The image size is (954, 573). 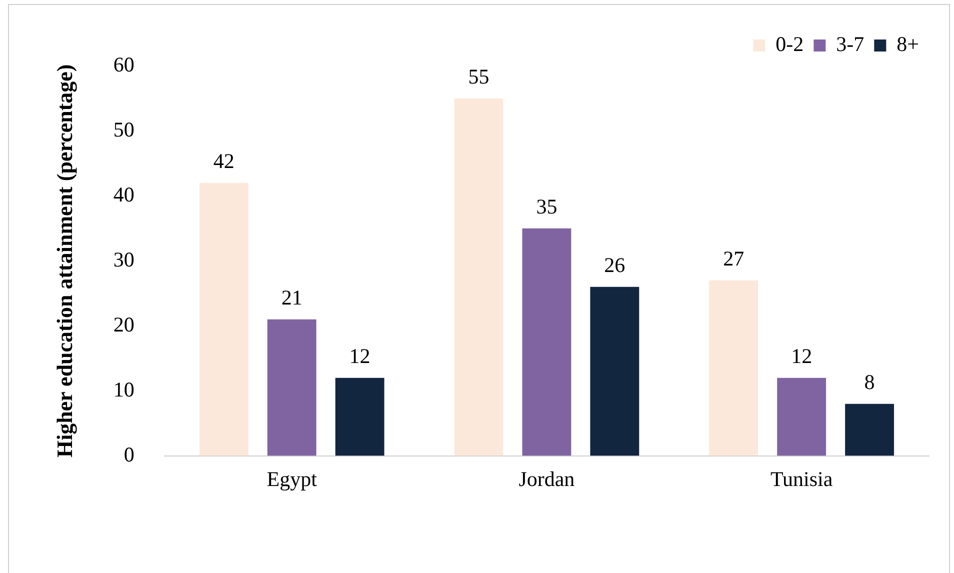 What do you see at coordinates (223, 160) in the screenshot?
I see `data-label: 42` at bounding box center [223, 160].